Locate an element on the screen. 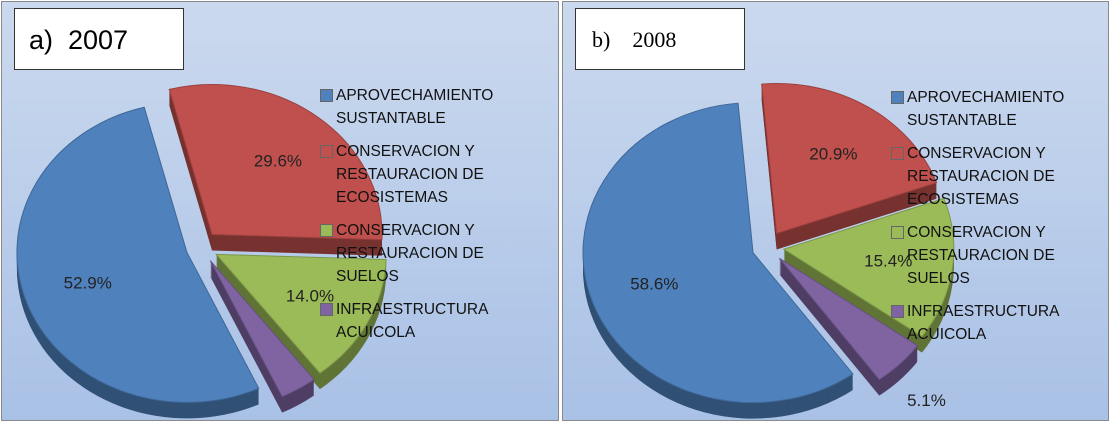  data-label: 14.0% is located at coordinates (310, 295).